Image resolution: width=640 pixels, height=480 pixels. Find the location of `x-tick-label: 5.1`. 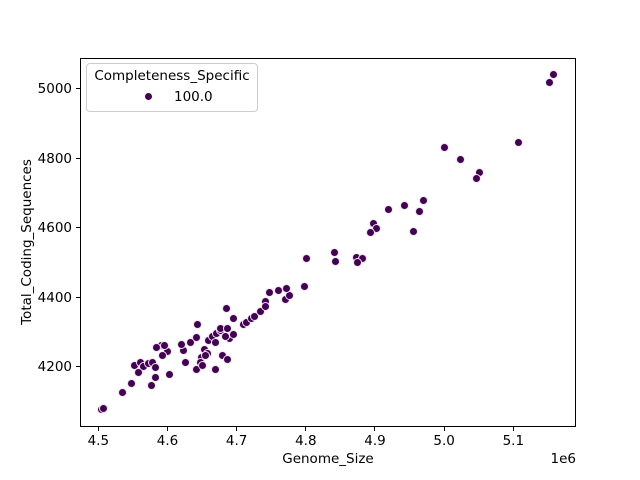

x-tick-label: 5.1 is located at coordinates (513, 441).